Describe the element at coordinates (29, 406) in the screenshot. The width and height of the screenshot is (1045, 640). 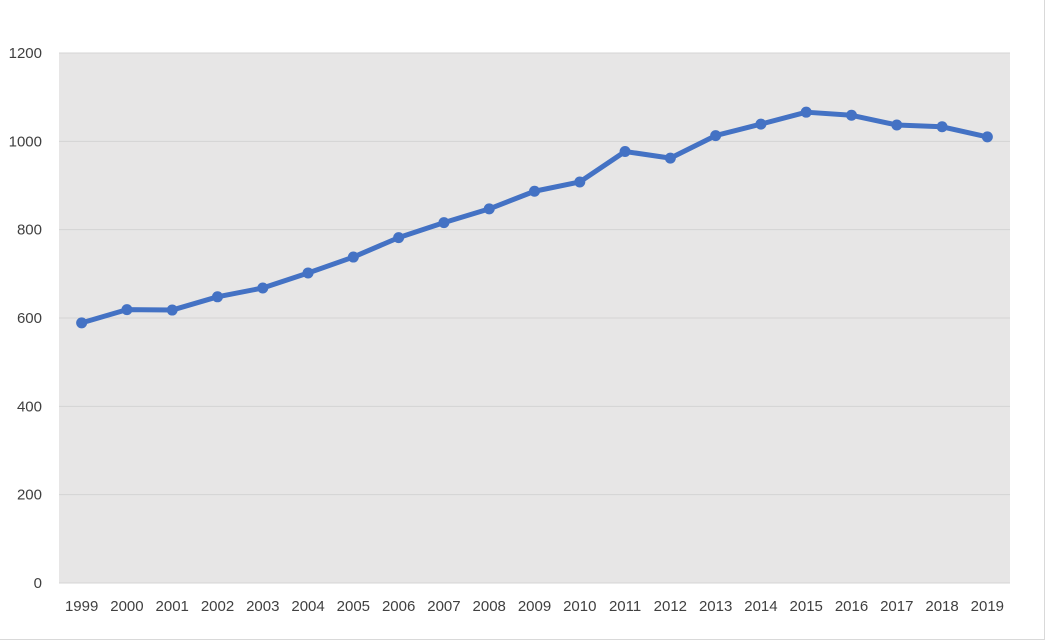
I see `y-tick-label: 400` at that location.